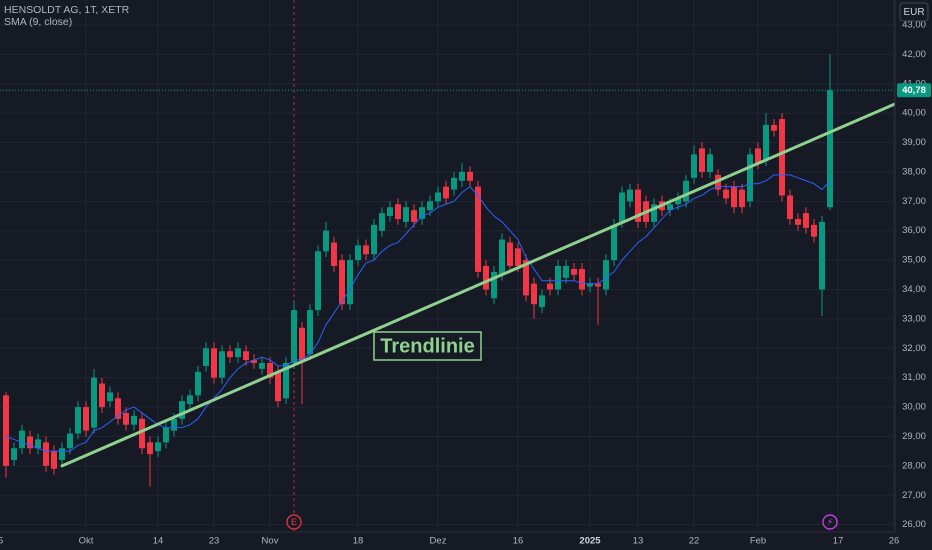 Image resolution: width=932 pixels, height=550 pixels. What do you see at coordinates (914, 24) in the screenshot?
I see `y-tick-label: 43,00` at bounding box center [914, 24].